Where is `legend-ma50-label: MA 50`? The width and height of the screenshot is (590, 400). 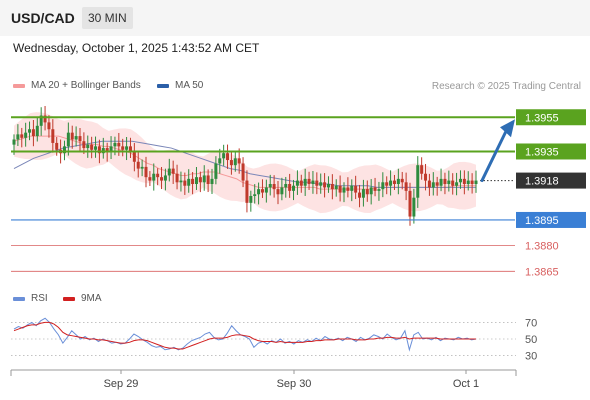 legend-ma50-label: MA 50 is located at coordinates (189, 85).